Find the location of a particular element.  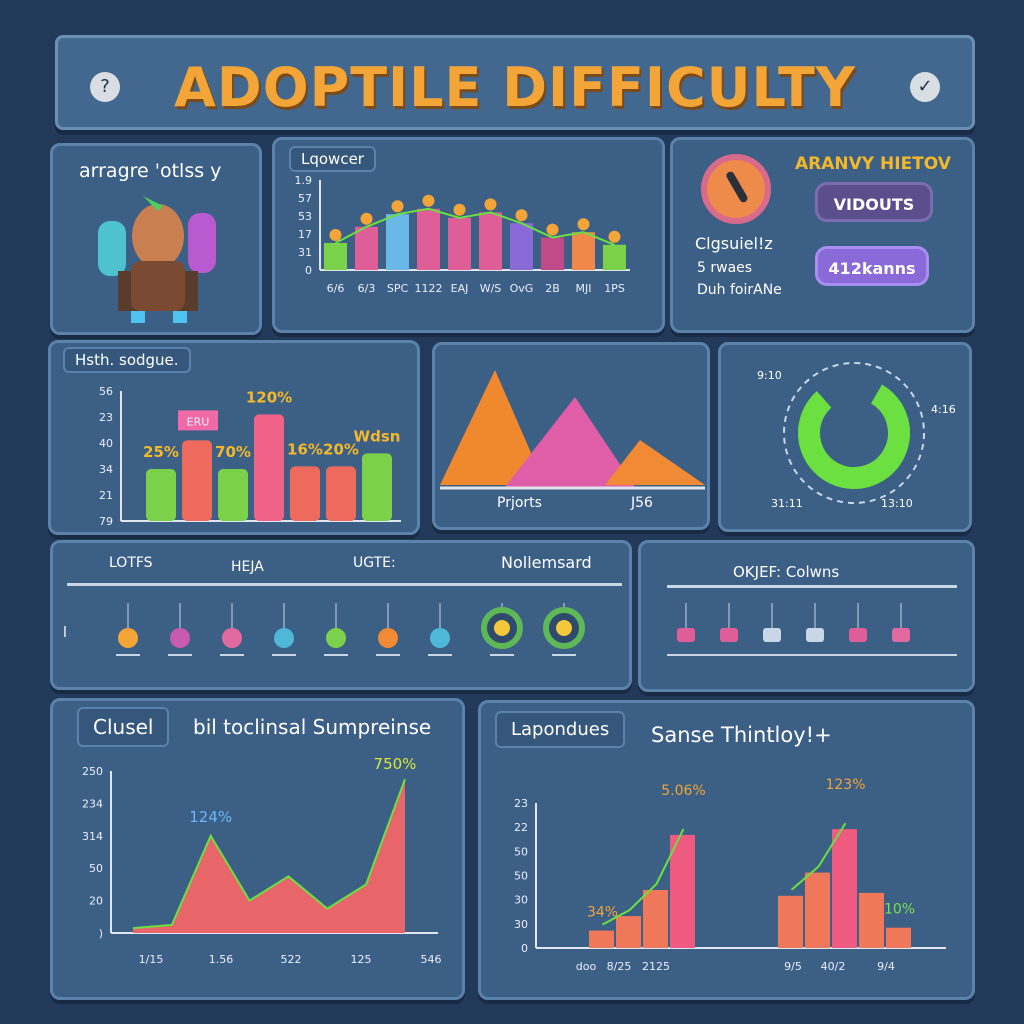

x-tick-label: 522 is located at coordinates (291, 959).